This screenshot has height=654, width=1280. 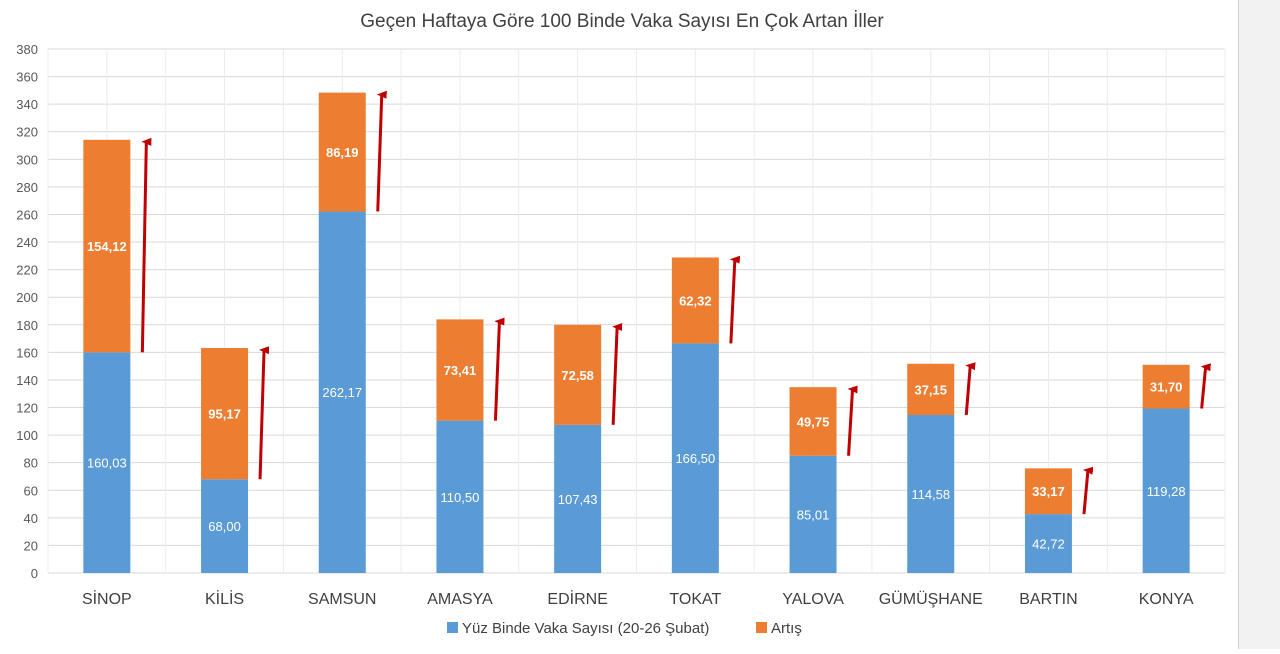 I want to click on data-label-base: 107,43, so click(x=578, y=499).